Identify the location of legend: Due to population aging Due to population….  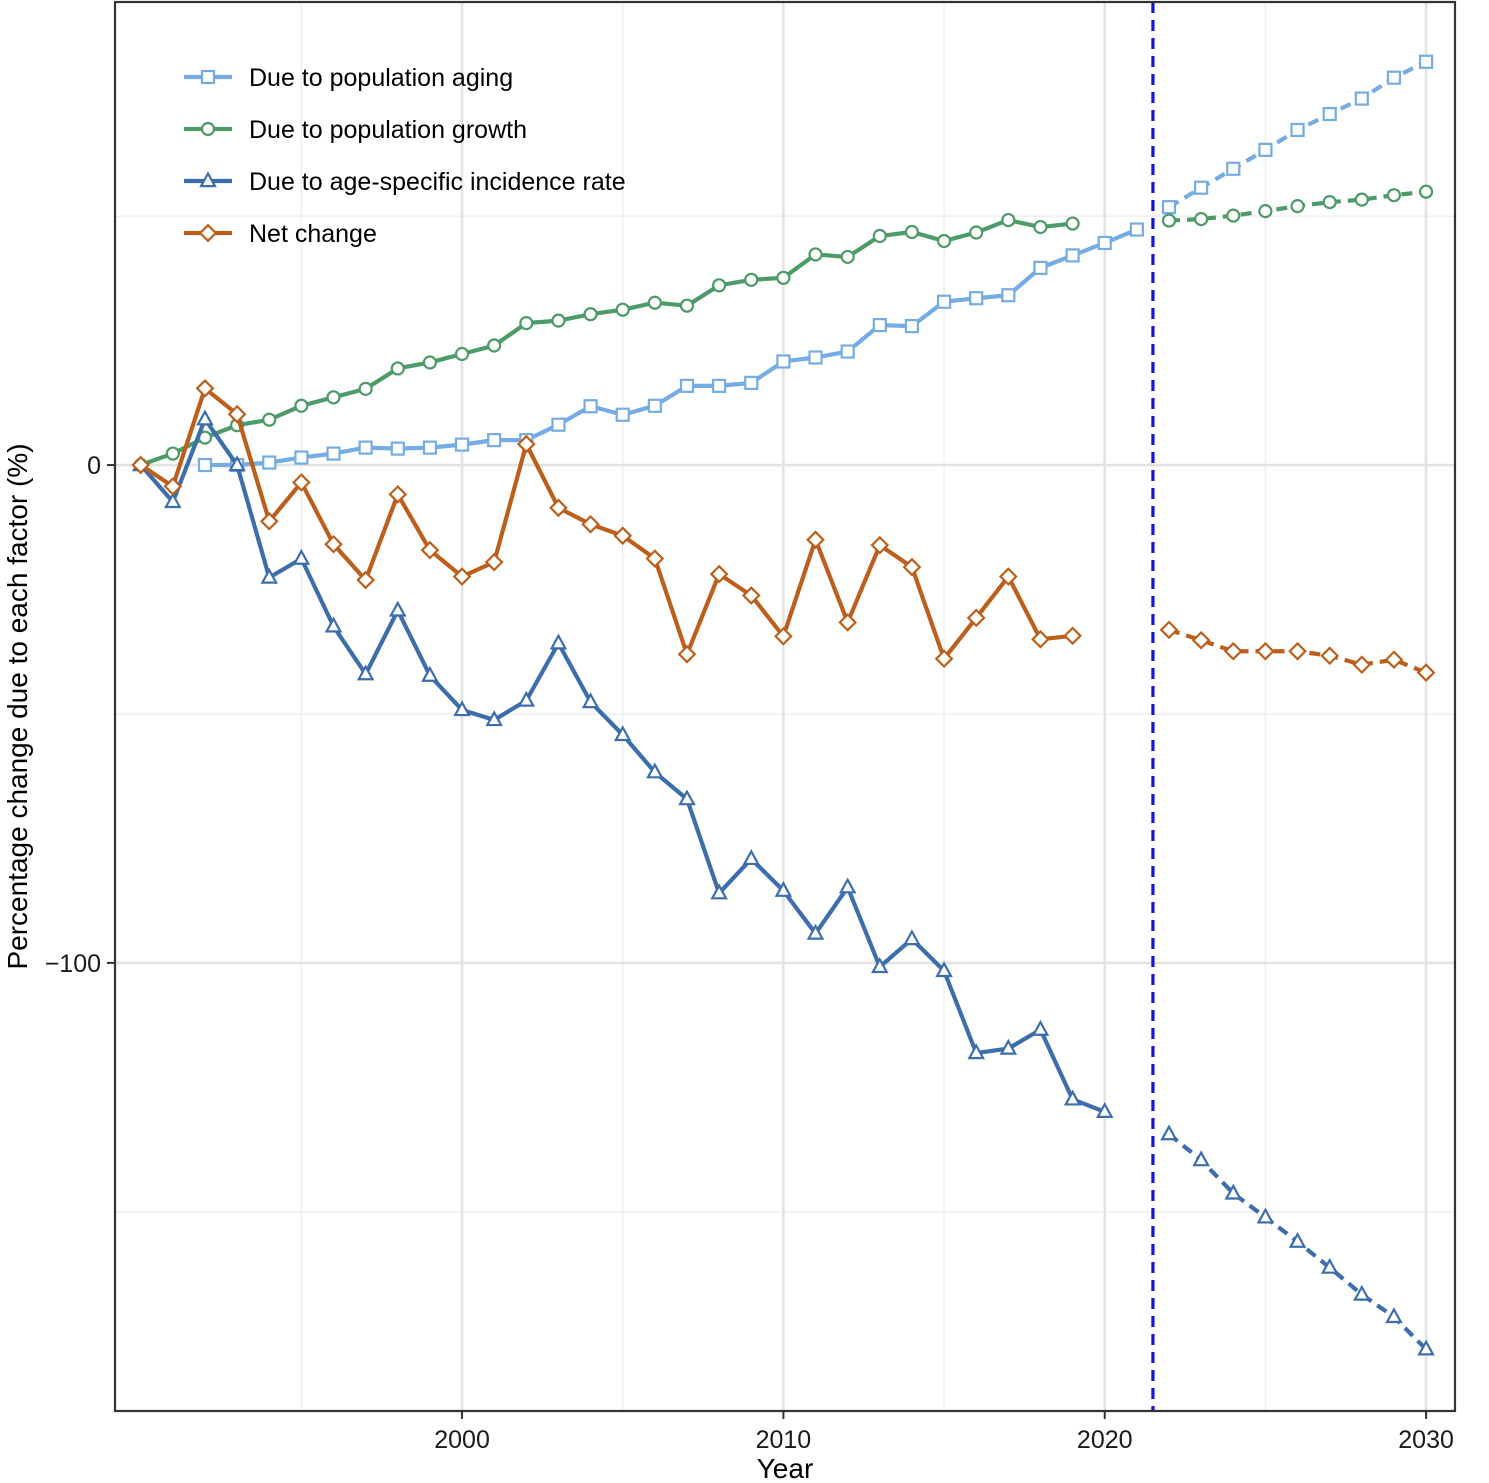
(405, 156).